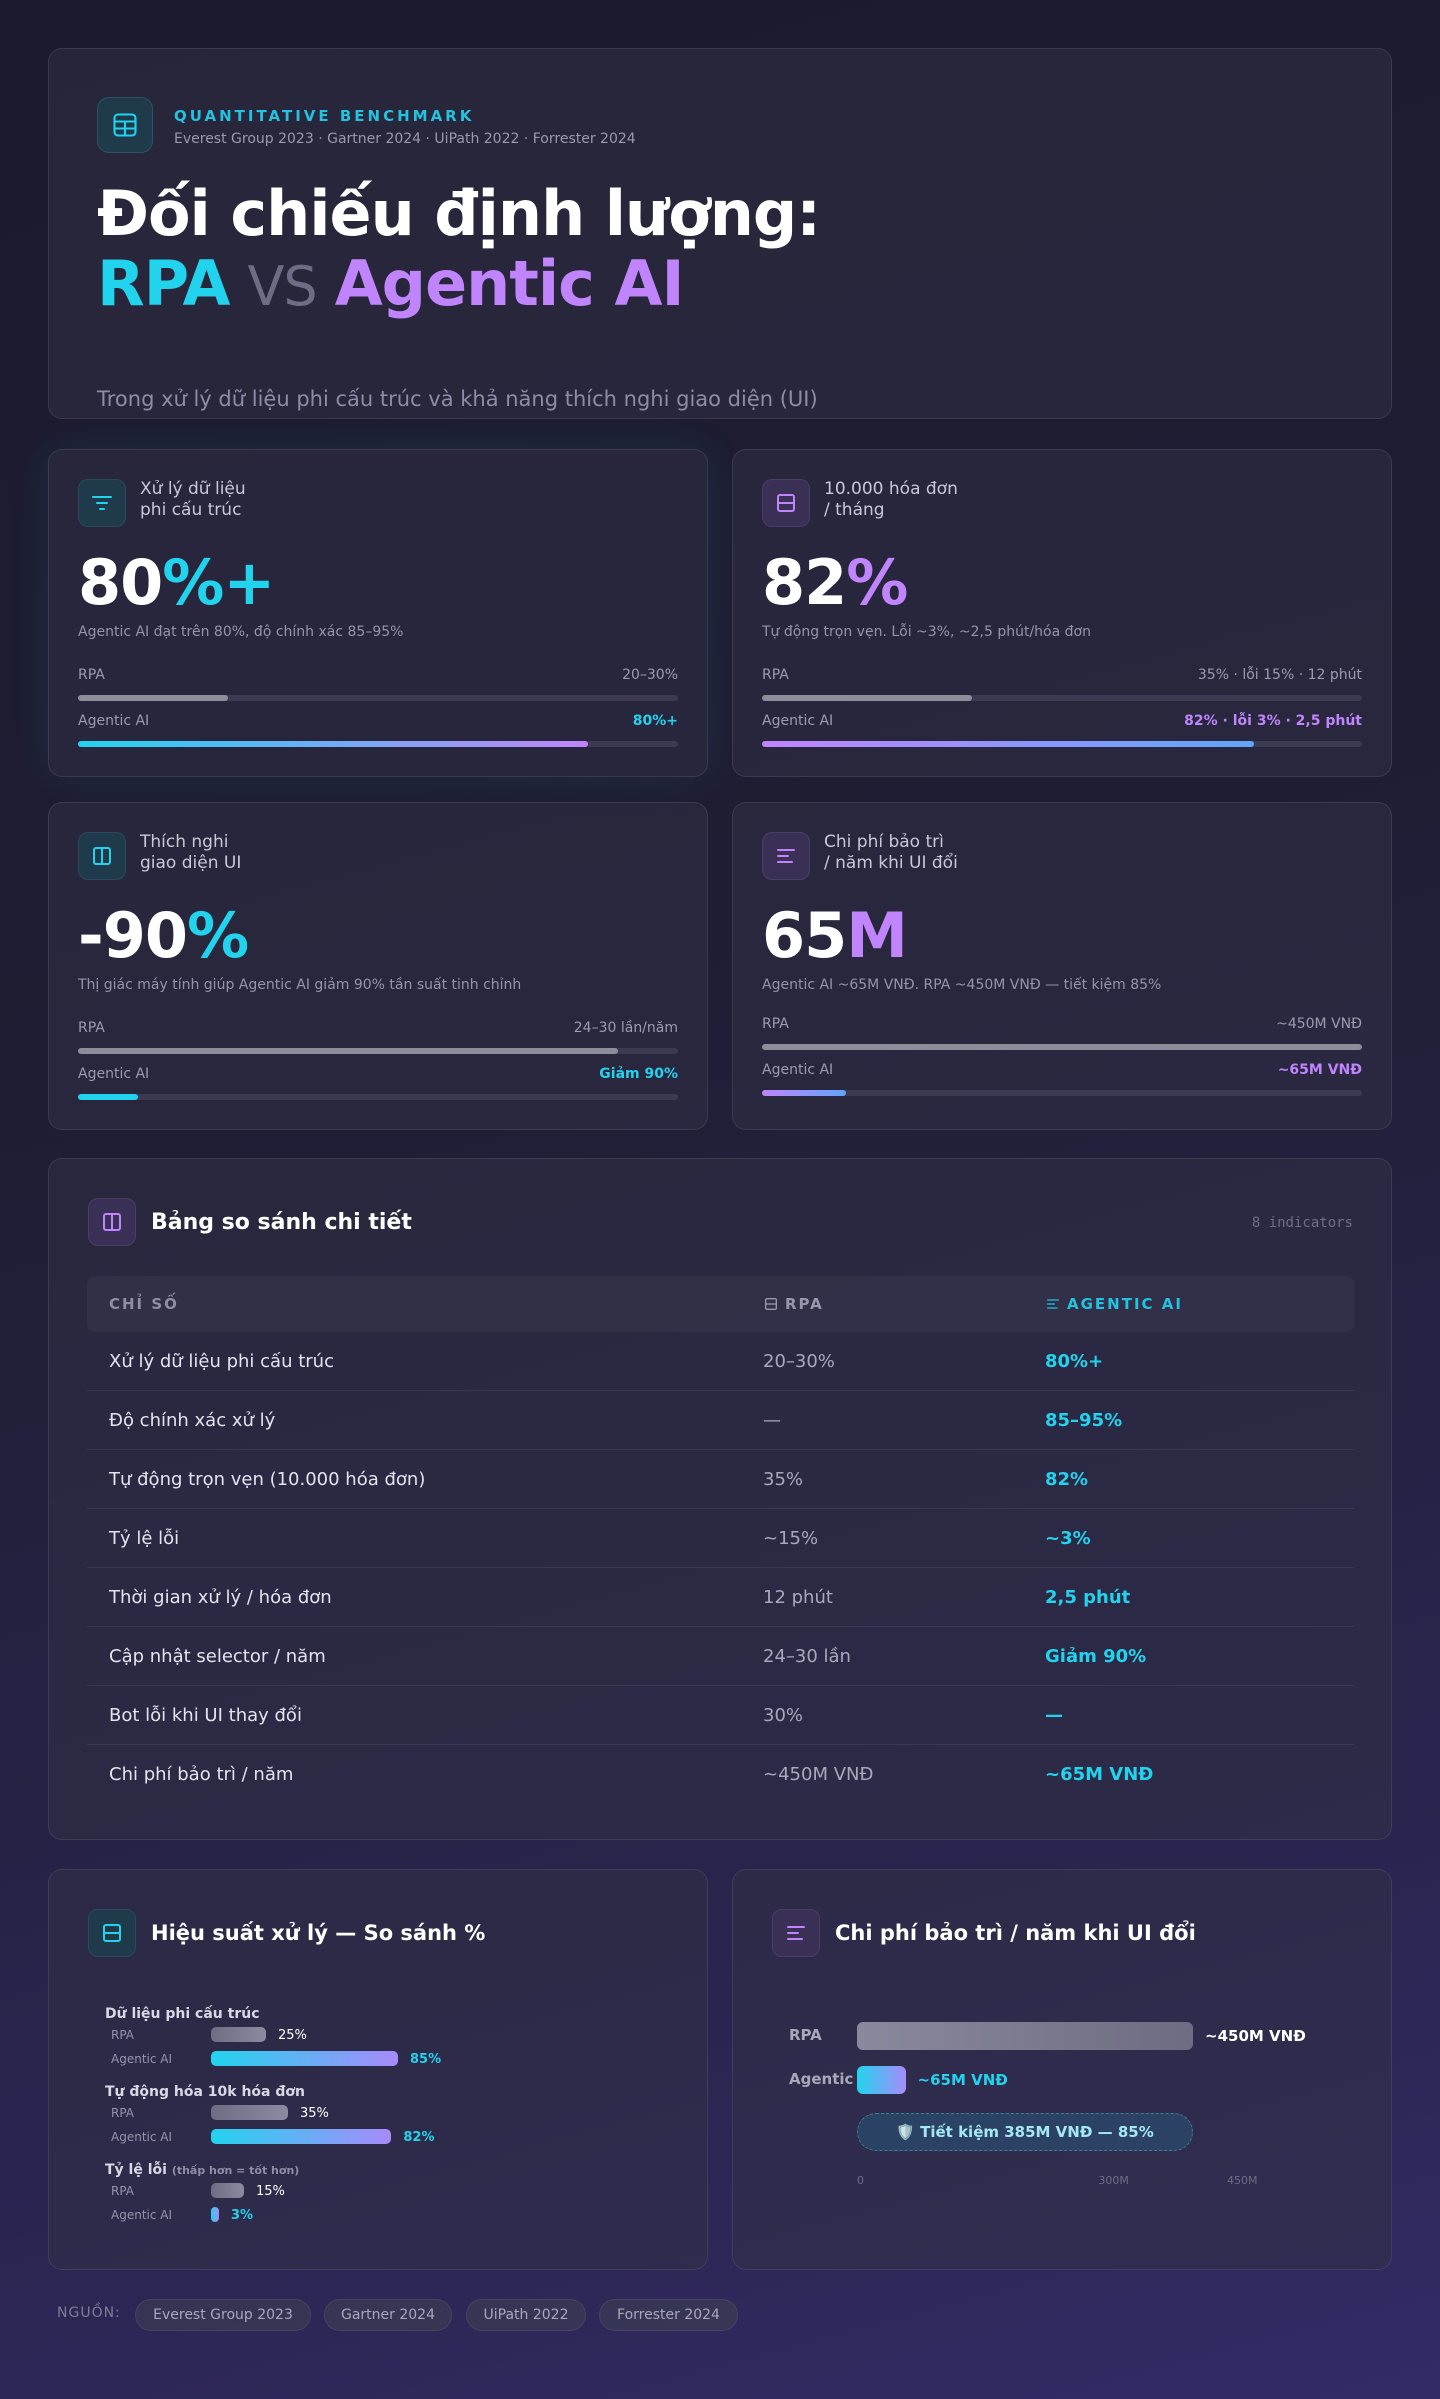  Describe the element at coordinates (193, 499) in the screenshot. I see `kpi-label: Xử lý dữ liệu phi cấu trúc` at that location.